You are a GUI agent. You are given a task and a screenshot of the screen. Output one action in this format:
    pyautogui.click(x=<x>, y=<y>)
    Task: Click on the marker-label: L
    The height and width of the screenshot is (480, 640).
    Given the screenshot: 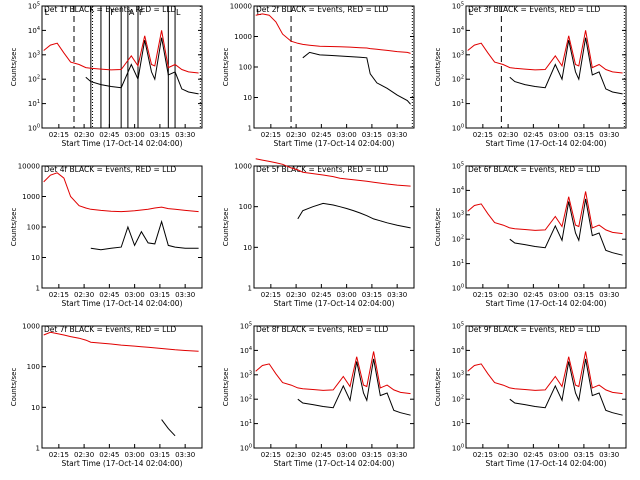 What is the action you would take?
    pyautogui.click(x=259, y=12)
    